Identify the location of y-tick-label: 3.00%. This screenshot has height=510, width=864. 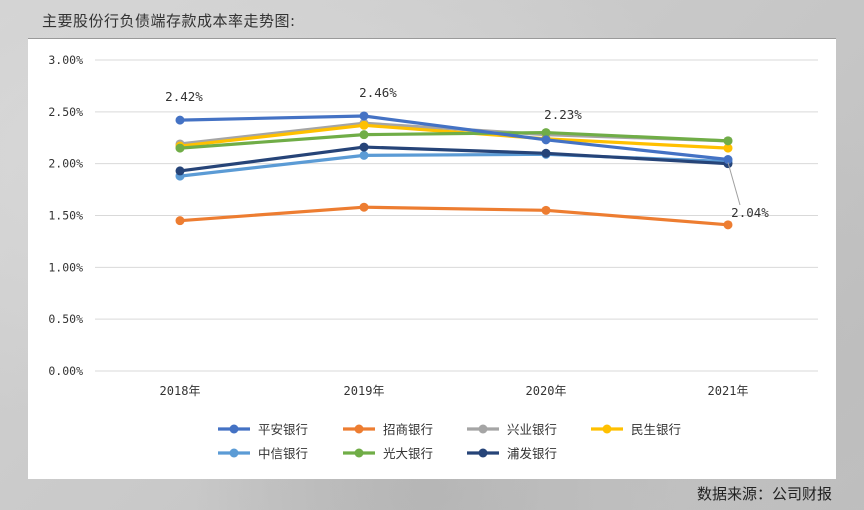
(65, 60).